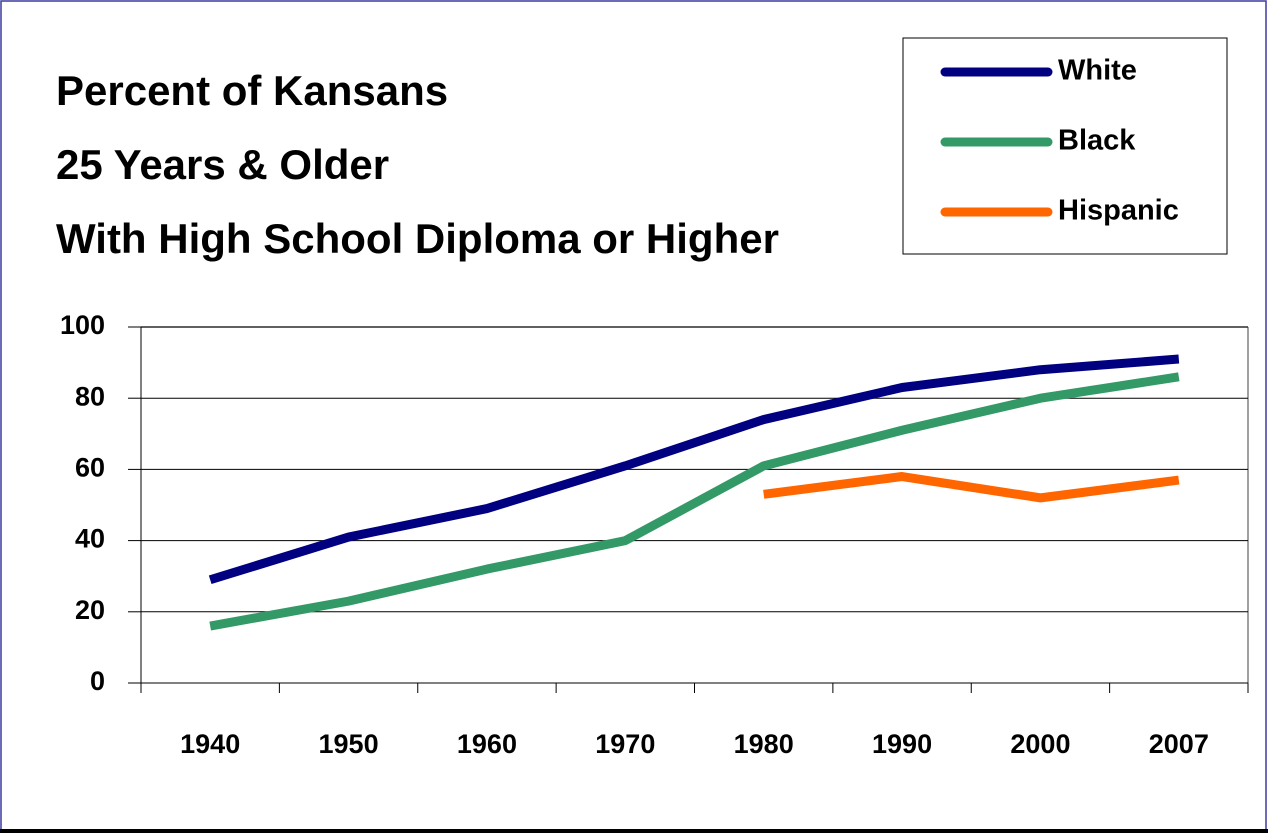 This screenshot has height=839, width=1268. I want to click on legend-label: Black, so click(1097, 141).